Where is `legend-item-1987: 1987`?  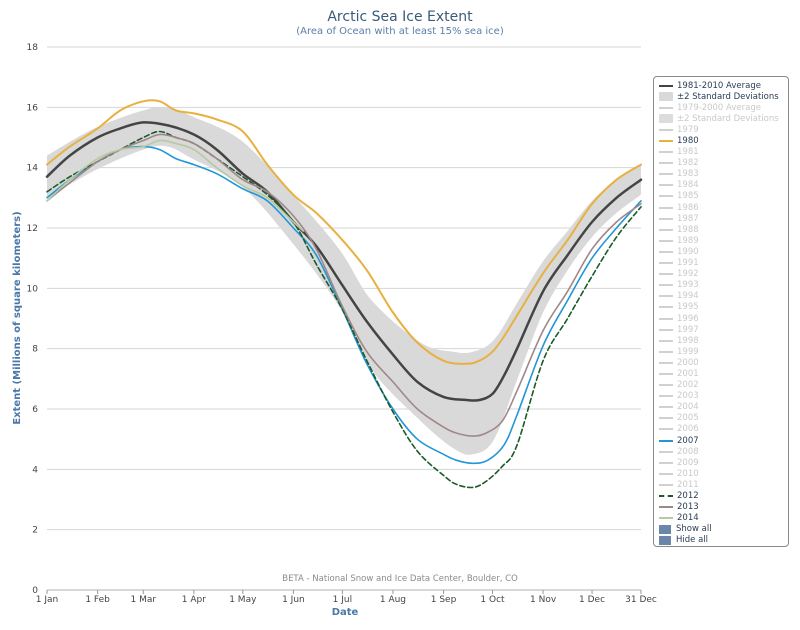
legend-item-1987: 1987 is located at coordinates (723, 218).